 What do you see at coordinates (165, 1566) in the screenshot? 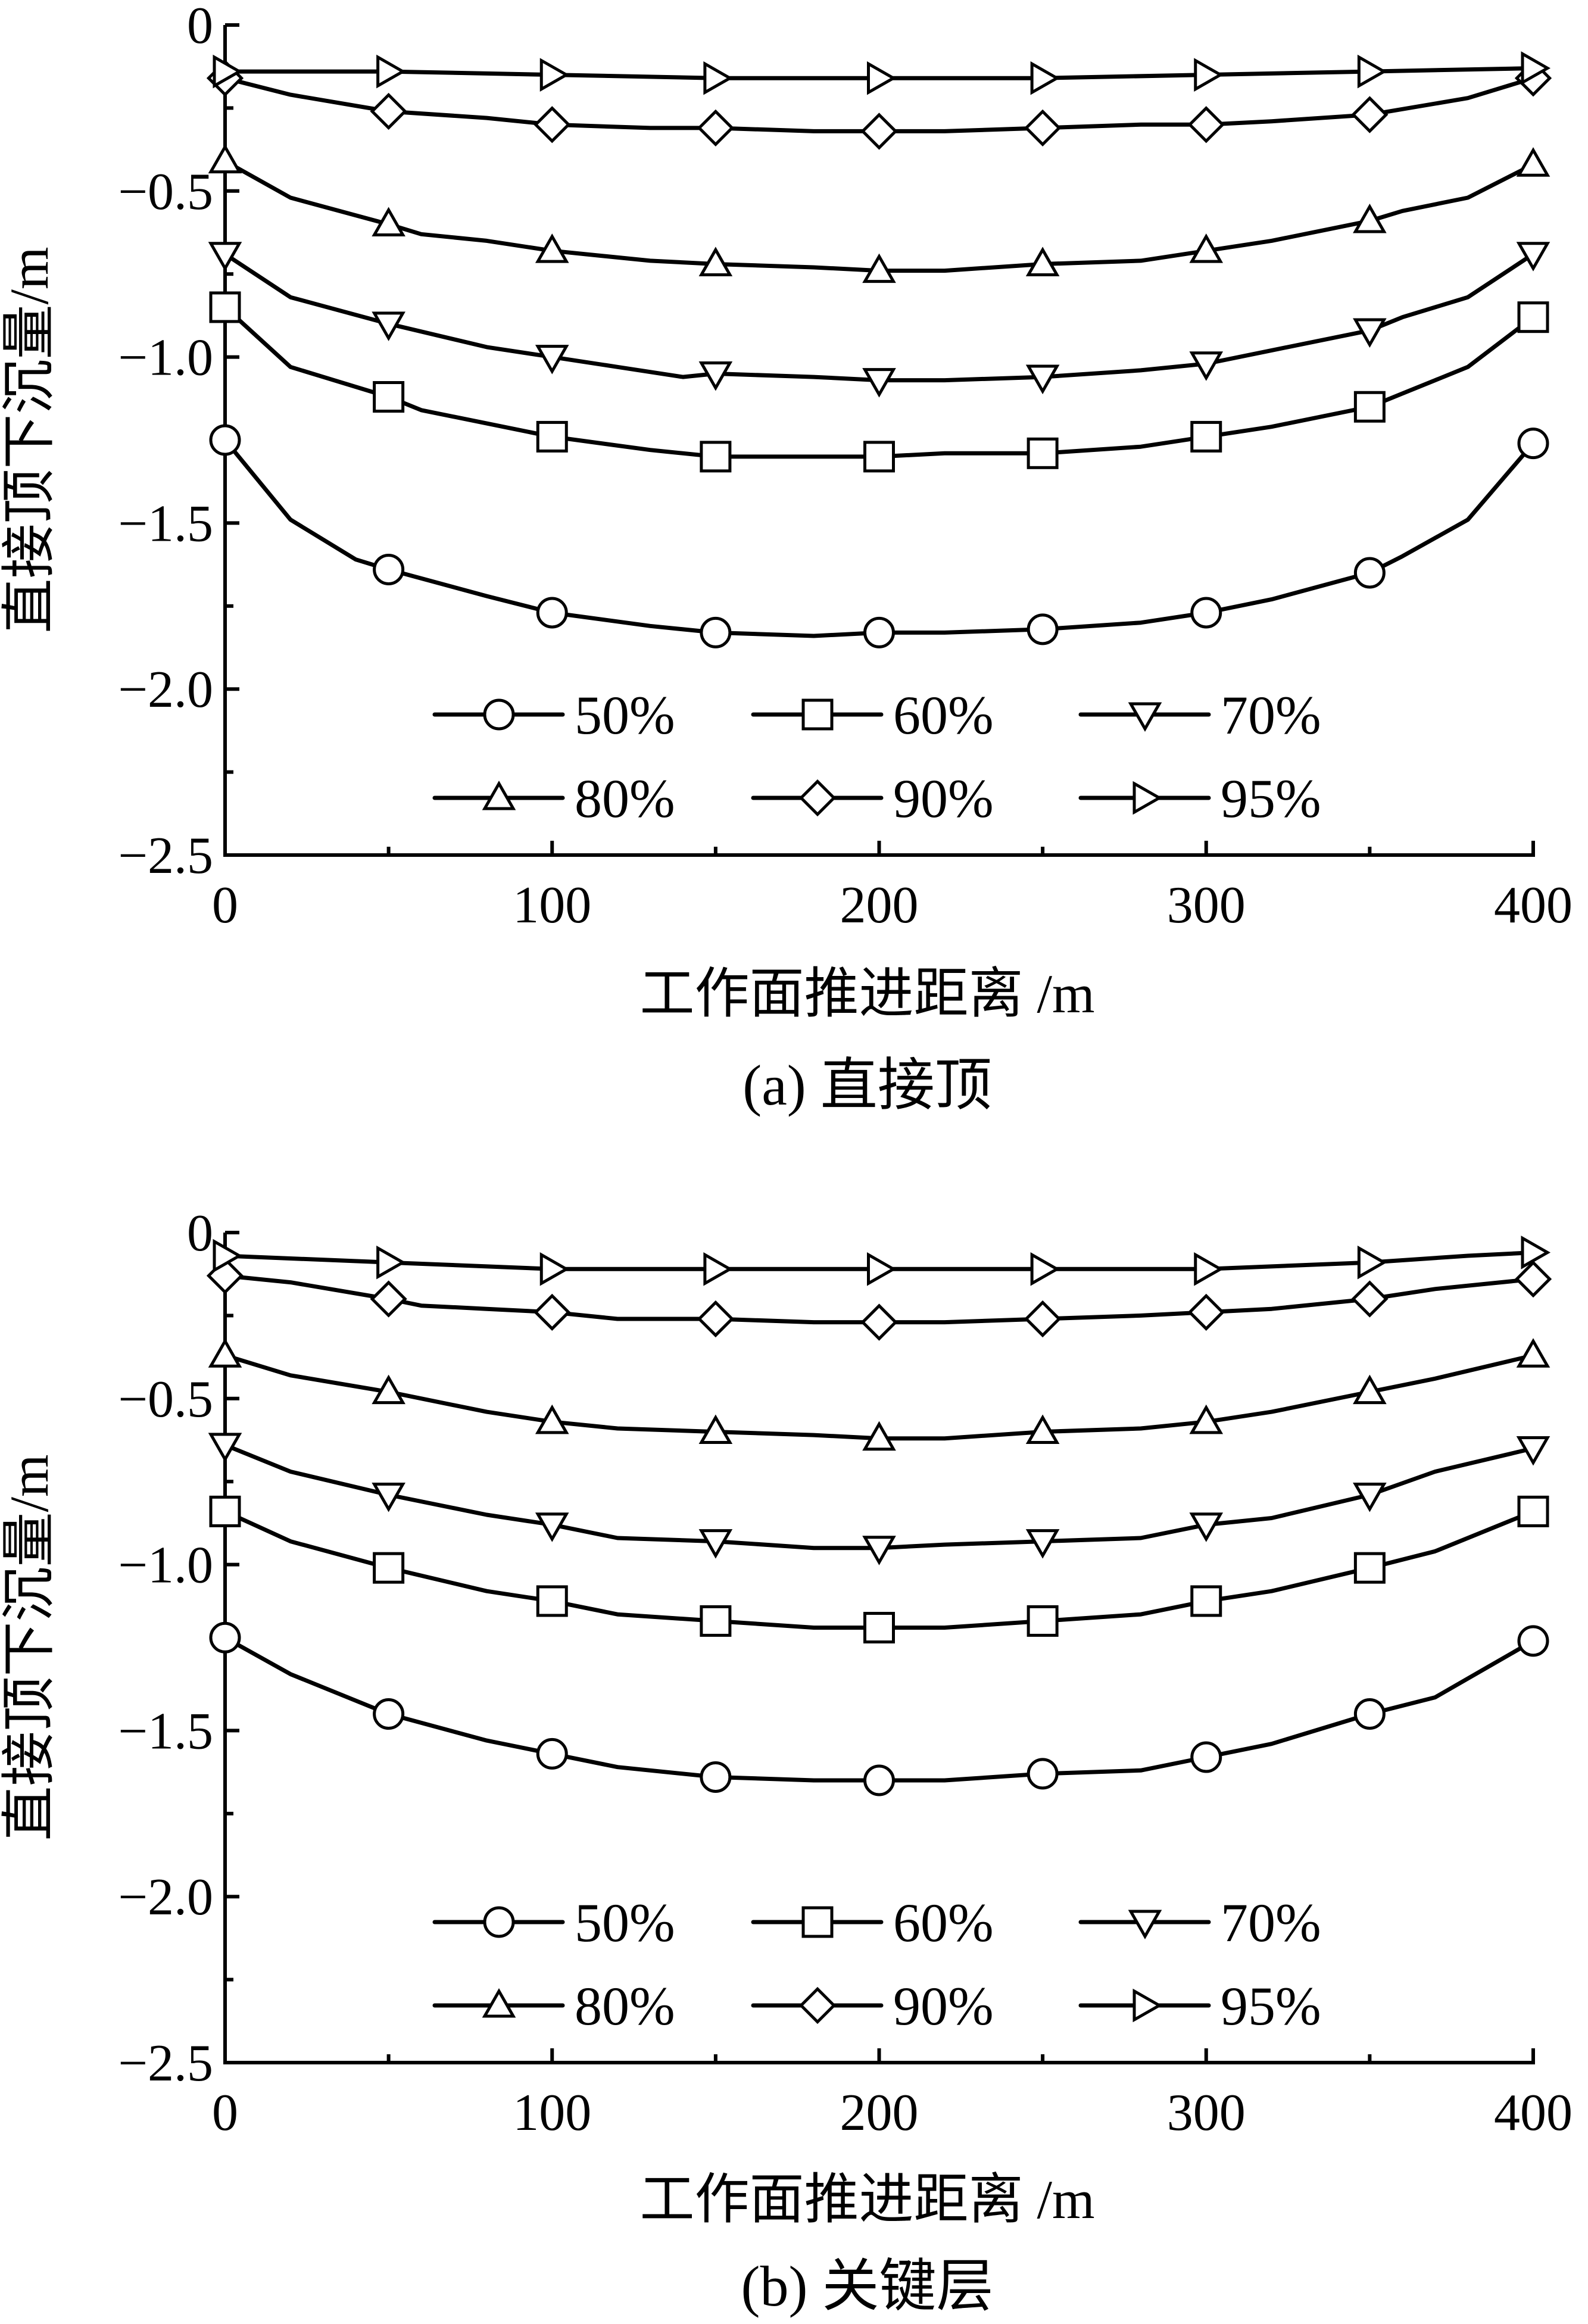
I see `y-tick-label: −1.0` at bounding box center [165, 1566].